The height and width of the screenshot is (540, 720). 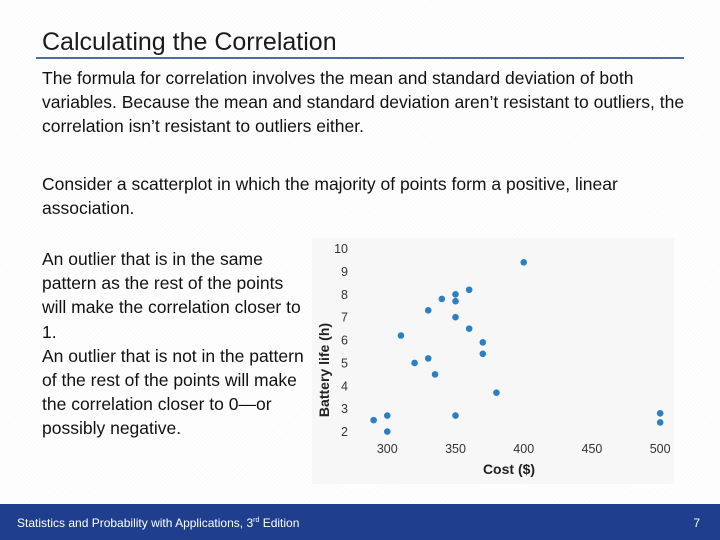 I want to click on slide-title: Calculating the Correlation, so click(x=189, y=42).